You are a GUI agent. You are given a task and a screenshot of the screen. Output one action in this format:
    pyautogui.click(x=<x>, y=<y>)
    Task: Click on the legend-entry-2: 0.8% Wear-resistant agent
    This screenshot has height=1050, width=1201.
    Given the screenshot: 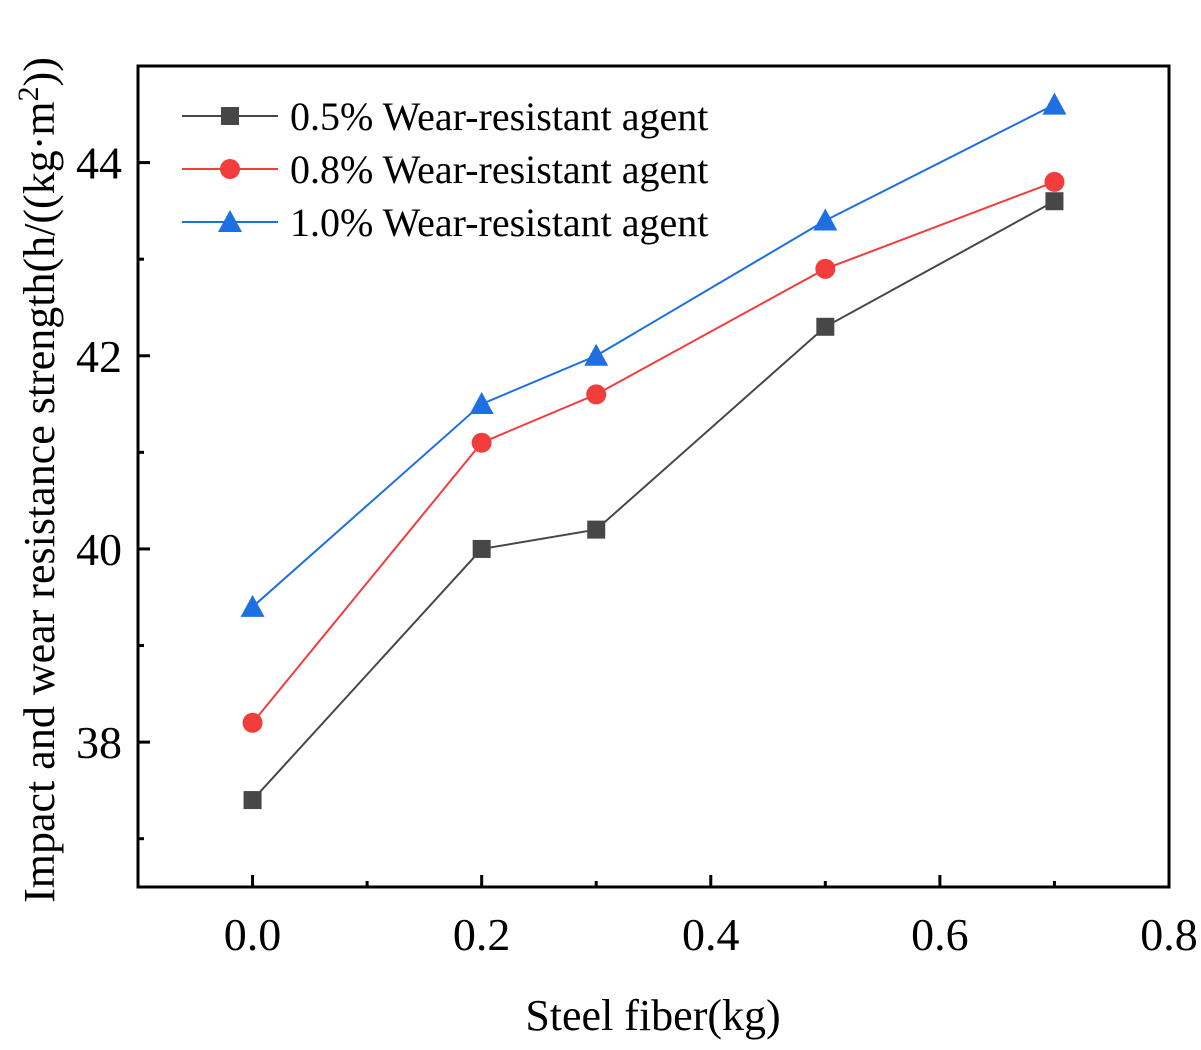 What is the action you would take?
    pyautogui.click(x=445, y=169)
    